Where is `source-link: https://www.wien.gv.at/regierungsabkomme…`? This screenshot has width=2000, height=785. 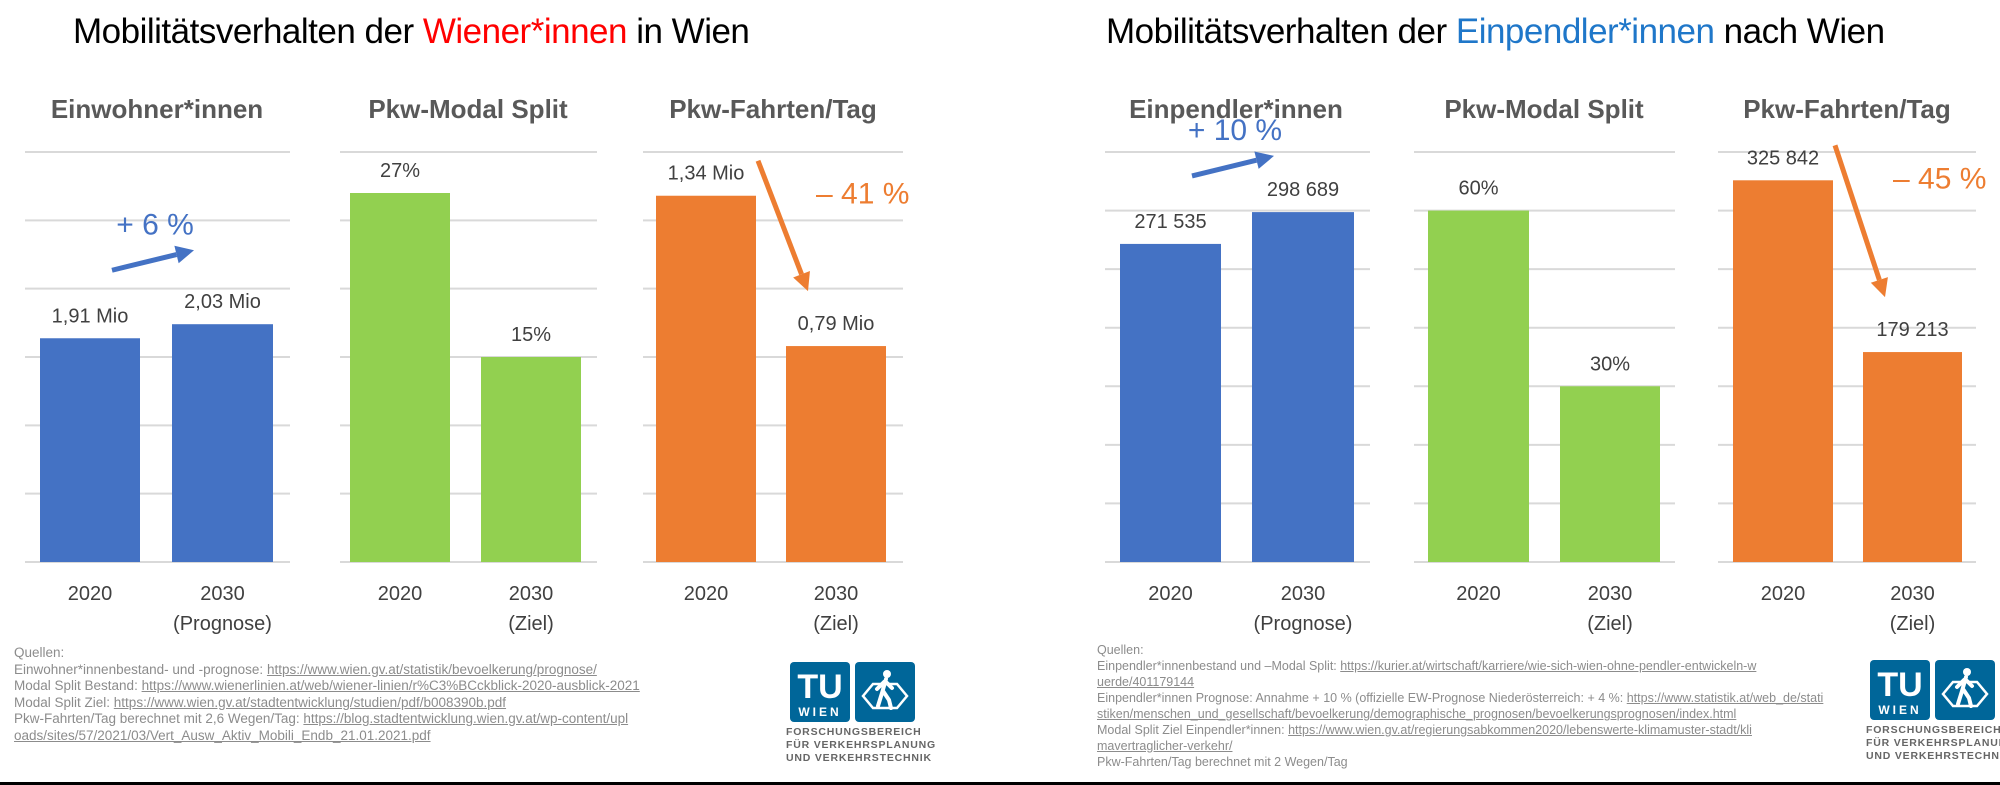 source-link: https://www.wien.gv.at/regierungsabkomme… is located at coordinates (1424, 738).